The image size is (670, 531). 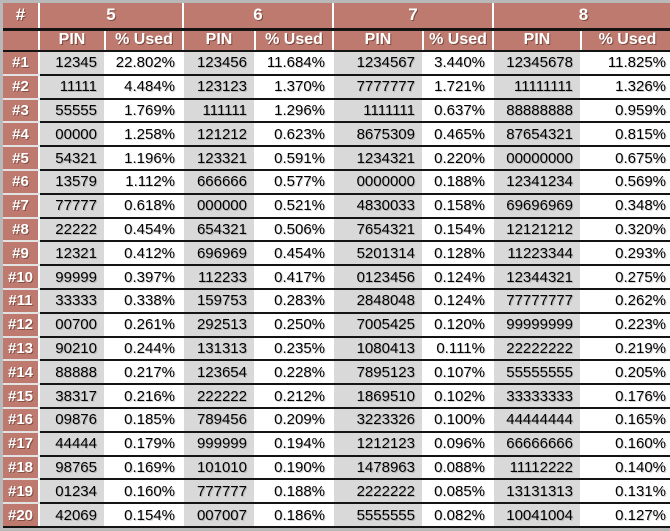 What do you see at coordinates (377, 182) in the screenshot?
I see `pin-cell: 0000000` at bounding box center [377, 182].